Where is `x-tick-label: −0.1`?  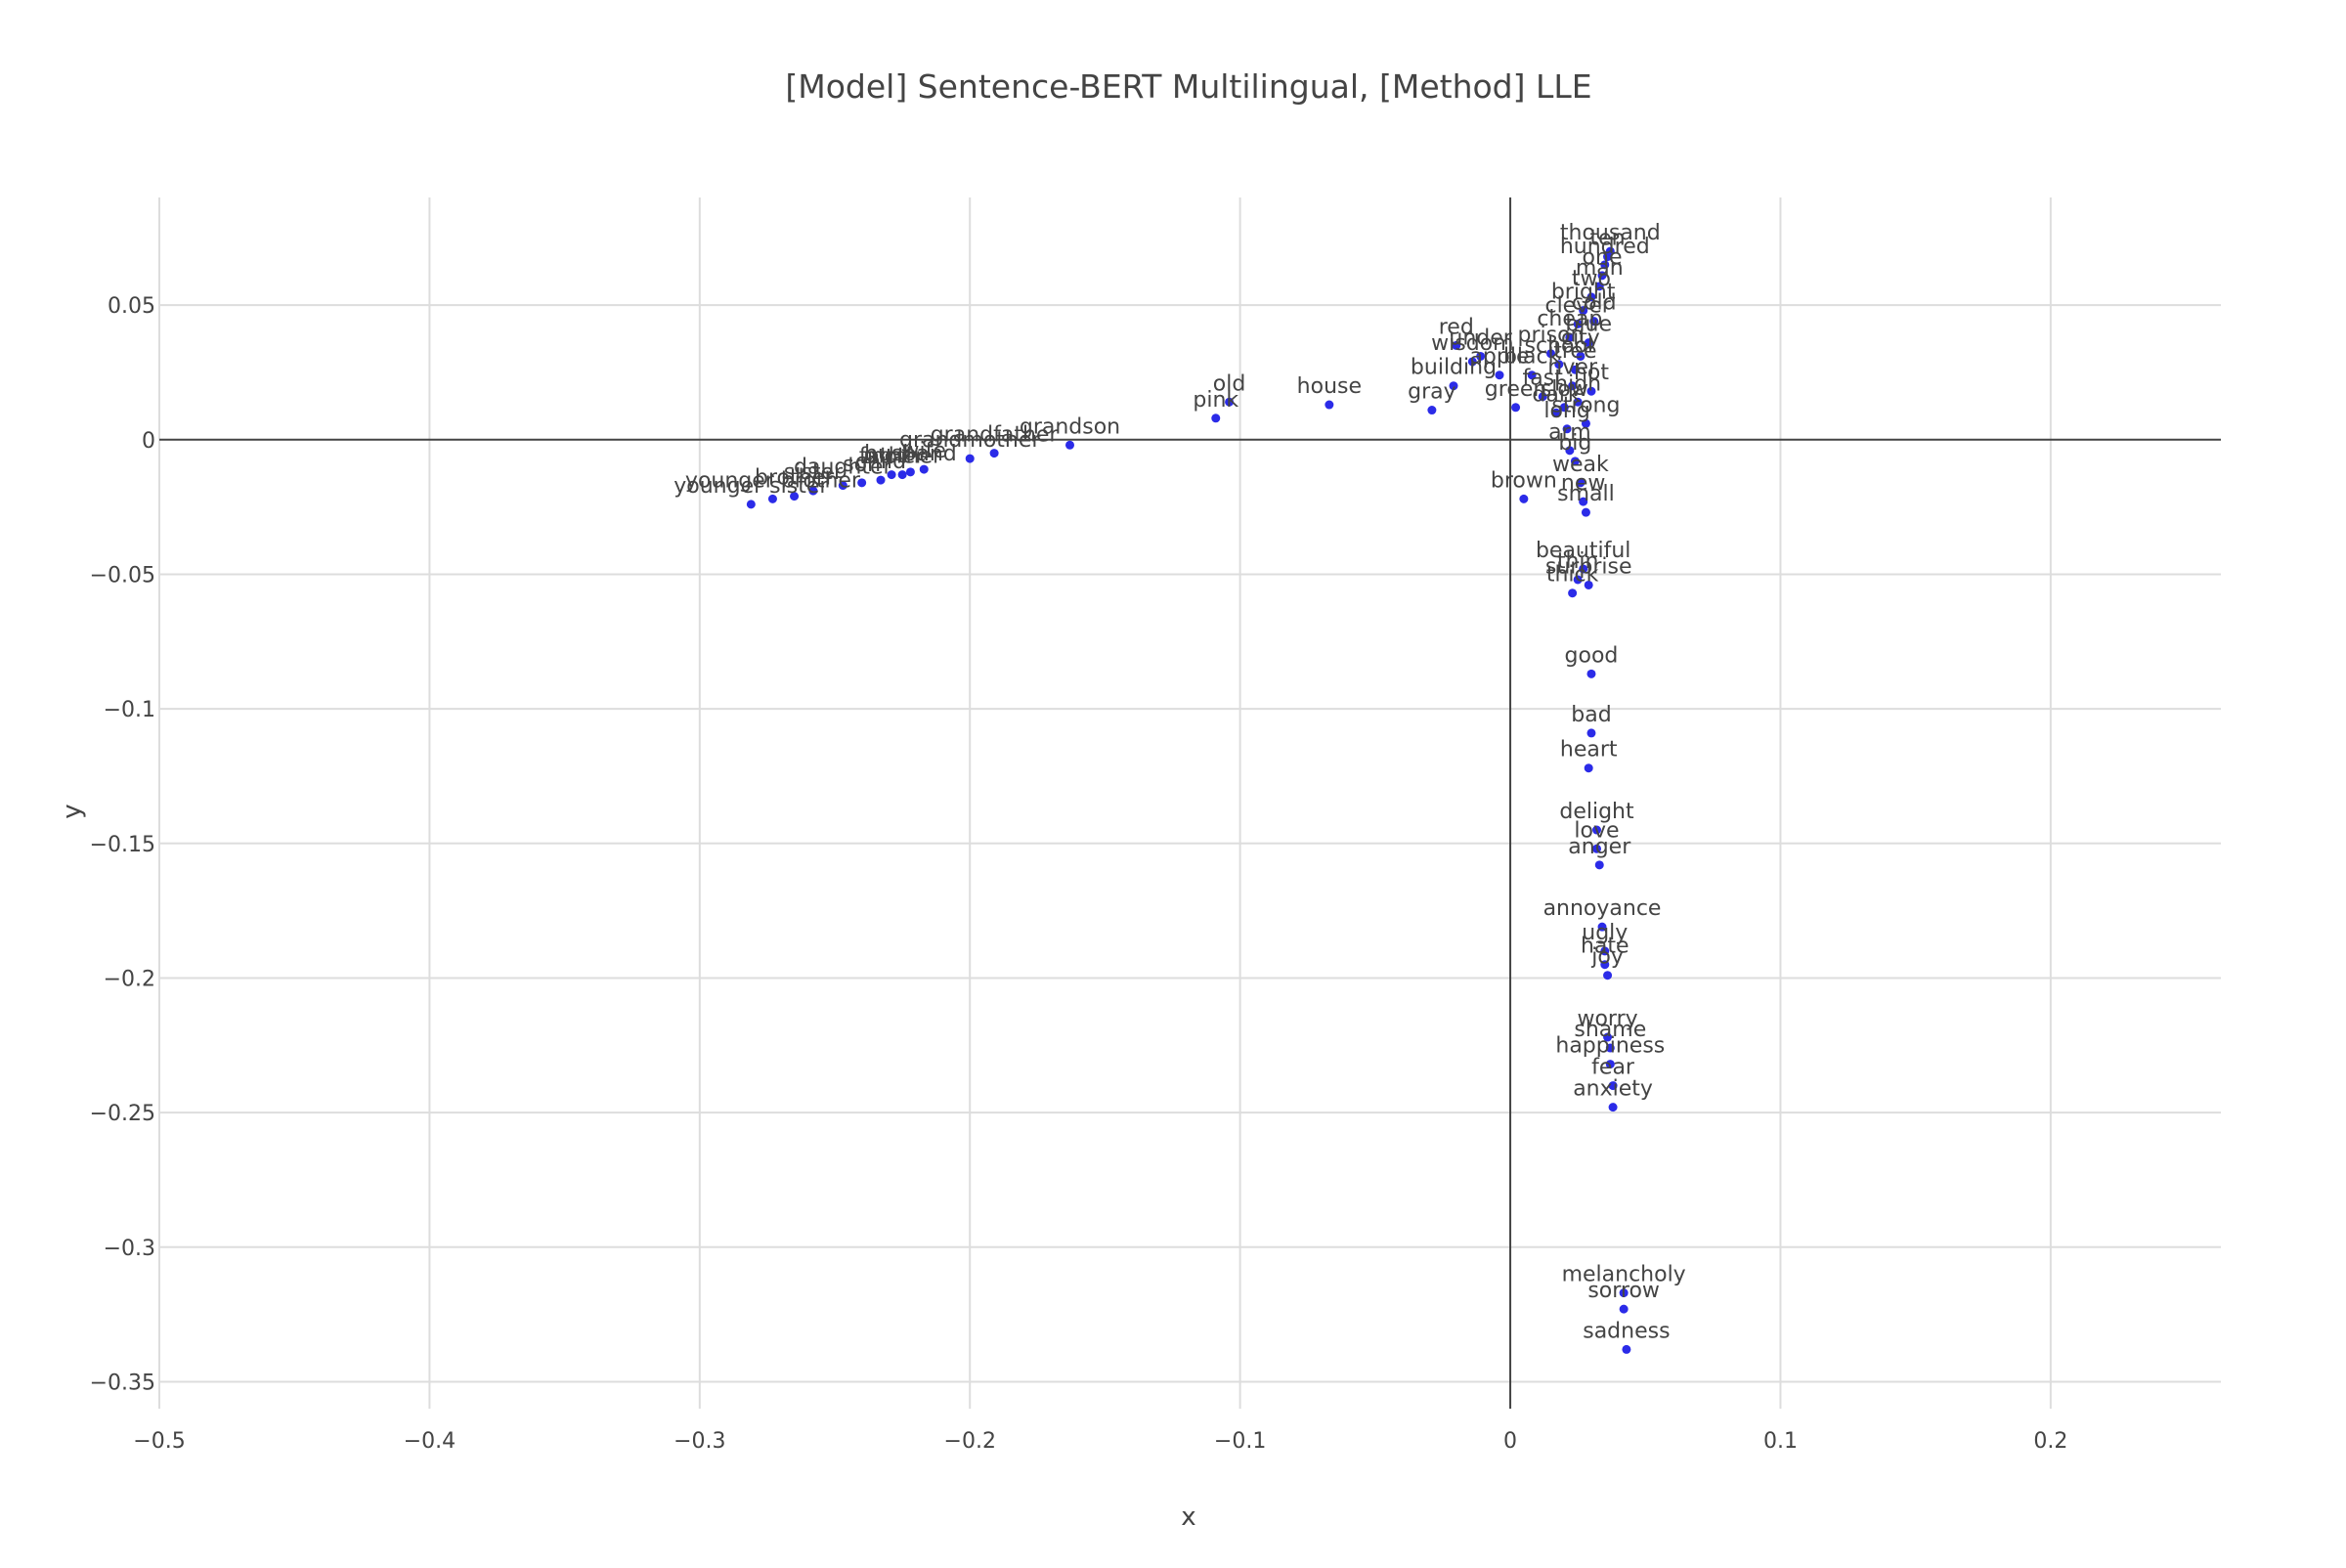 x-tick-label: −0.1 is located at coordinates (1240, 1441).